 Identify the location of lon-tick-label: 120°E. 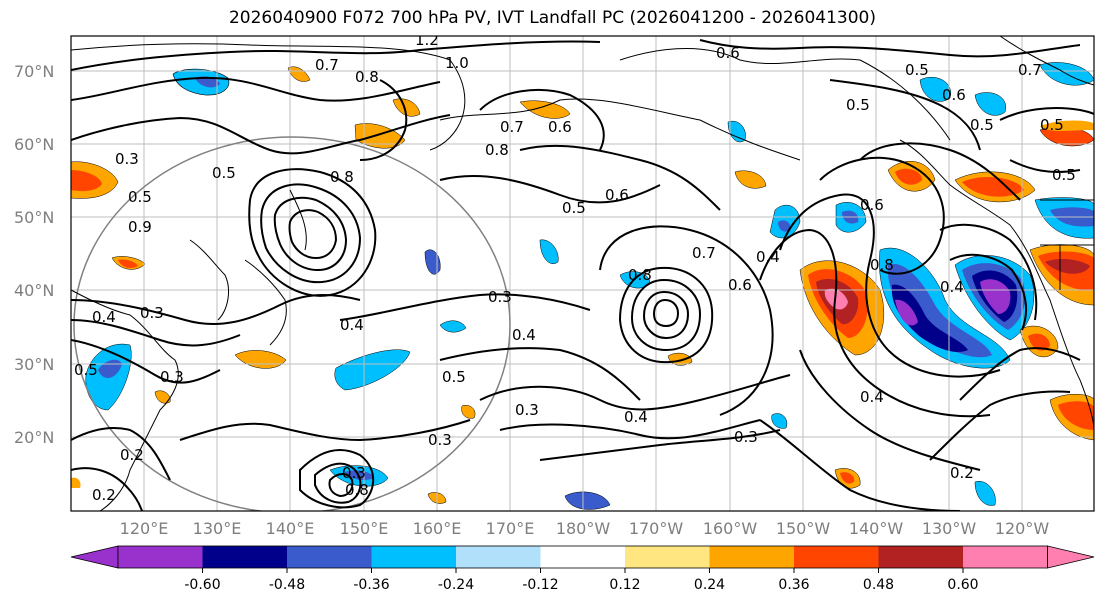
(144, 528).